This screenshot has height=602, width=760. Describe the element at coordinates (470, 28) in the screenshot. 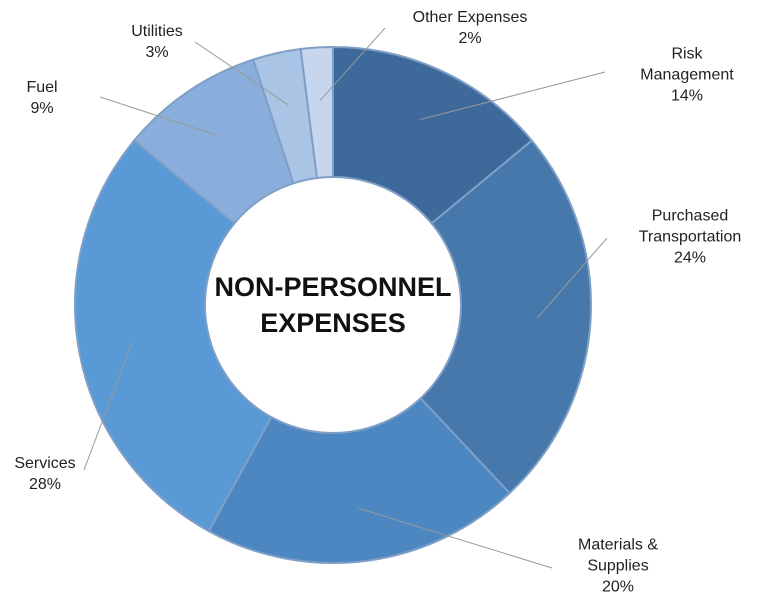

I see `slice-label: Other Expenses 2%` at that location.